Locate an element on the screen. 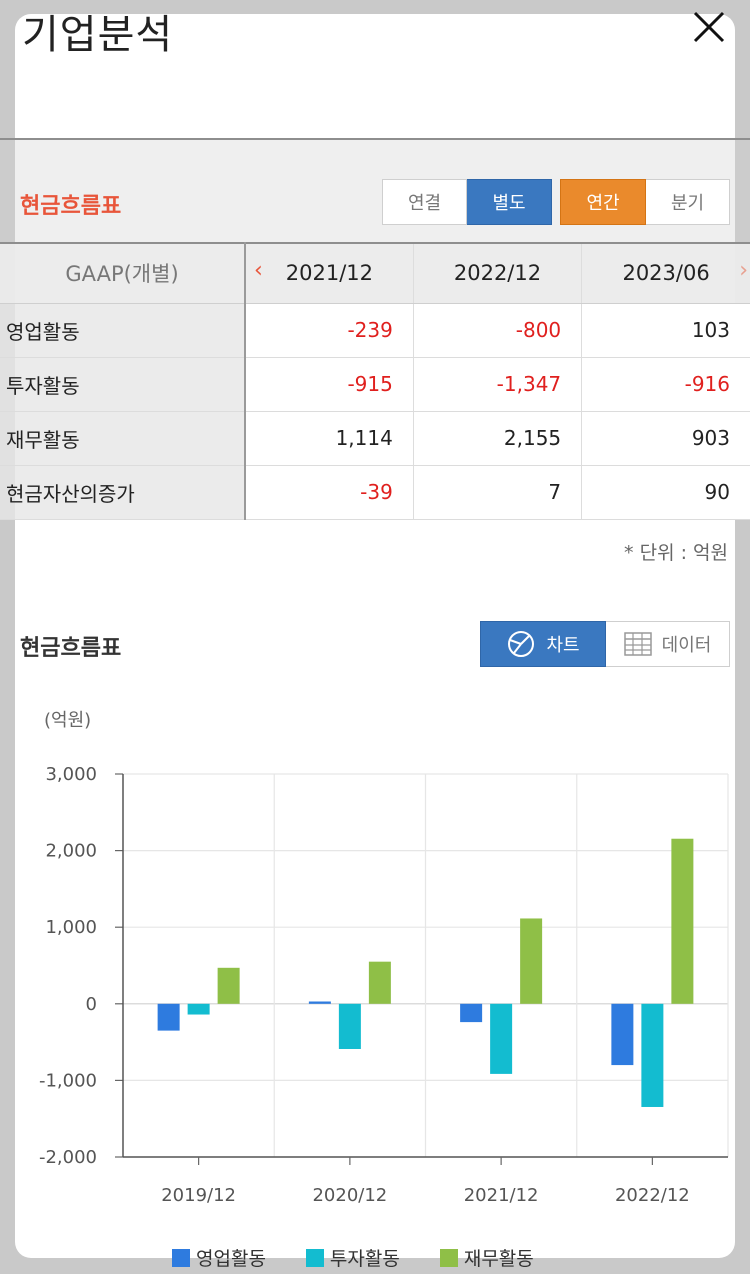  gaap-header: GAAP(개별) is located at coordinates (123, 273).